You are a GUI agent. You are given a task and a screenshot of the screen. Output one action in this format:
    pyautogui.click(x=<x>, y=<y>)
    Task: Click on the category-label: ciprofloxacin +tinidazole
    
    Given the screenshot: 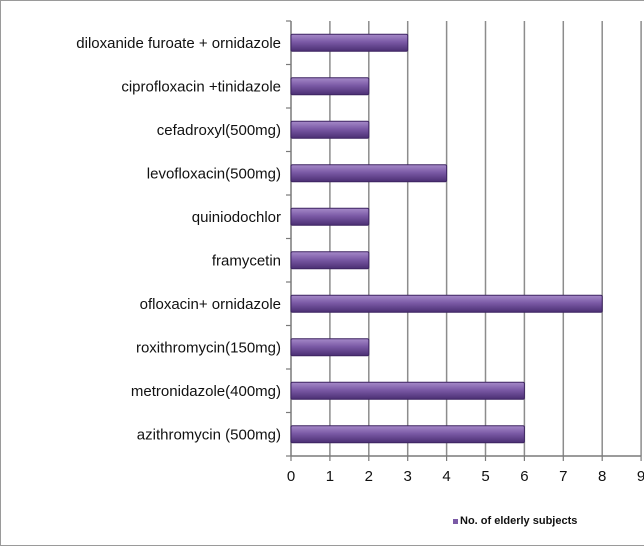 What is the action you would take?
    pyautogui.click(x=201, y=86)
    